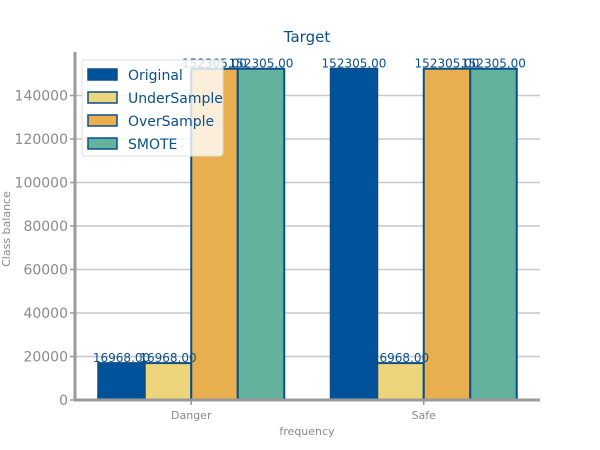 This screenshot has width=600, height=450. I want to click on x-axis-label: frequency, so click(307, 431).